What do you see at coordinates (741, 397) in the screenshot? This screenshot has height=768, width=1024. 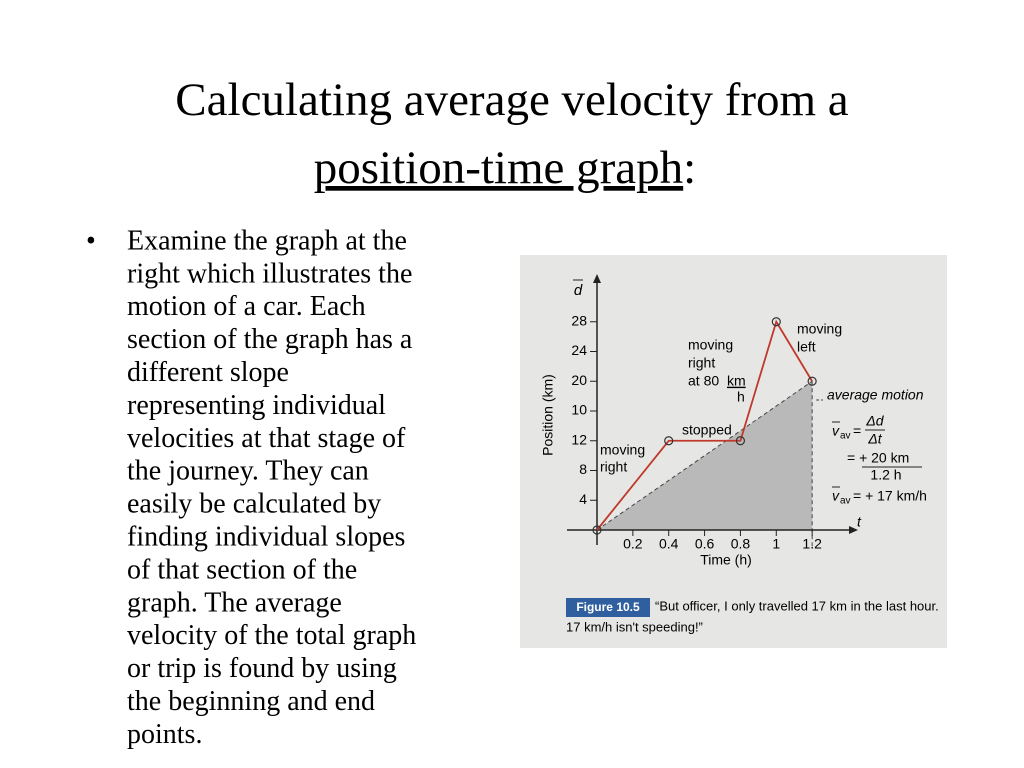 I see `annotation: h` at bounding box center [741, 397].